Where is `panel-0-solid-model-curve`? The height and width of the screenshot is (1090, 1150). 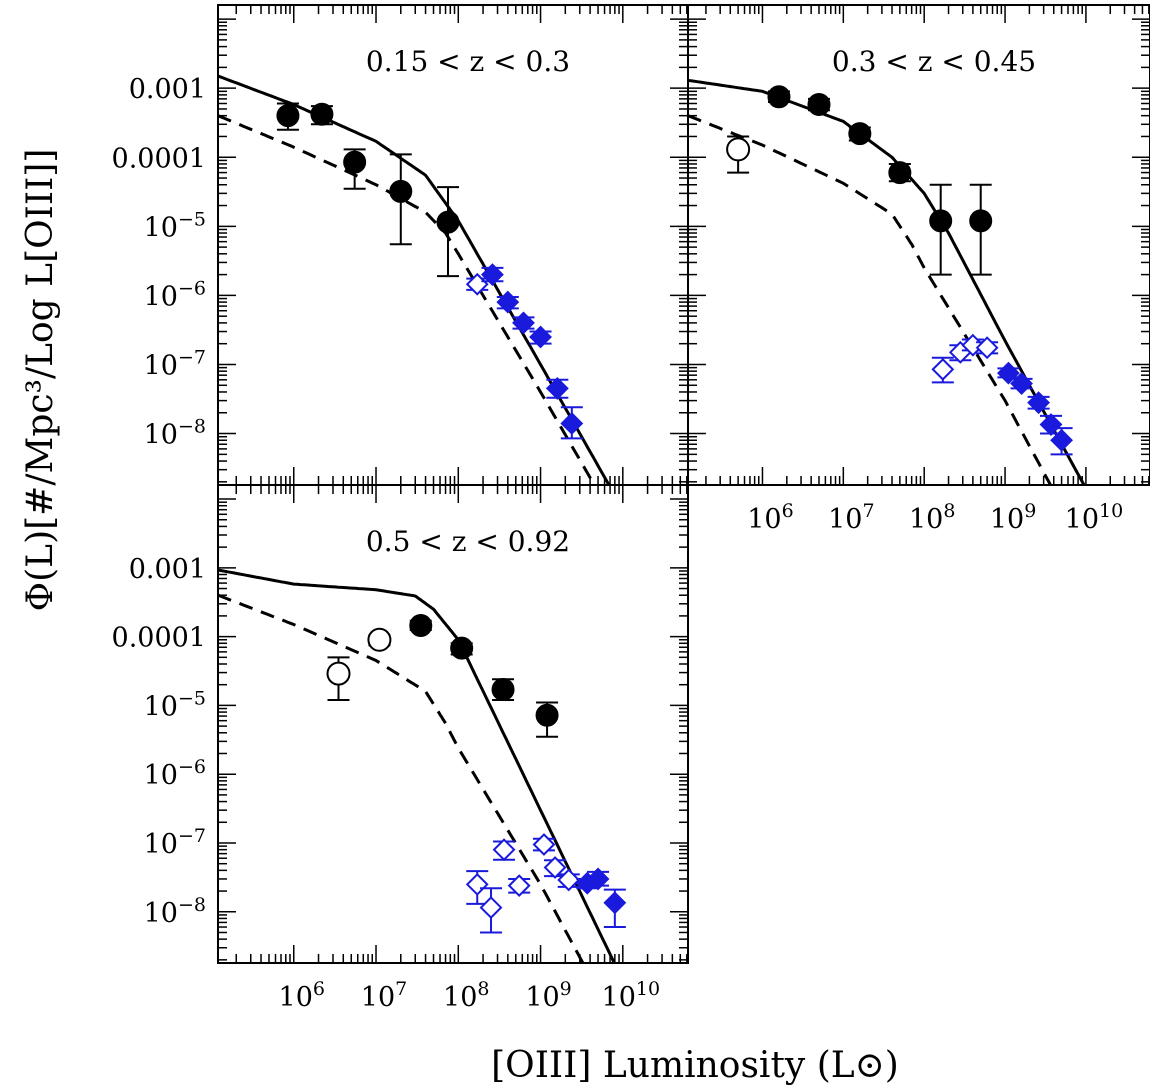 panel-0-solid-model-curve is located at coordinates (414, 279).